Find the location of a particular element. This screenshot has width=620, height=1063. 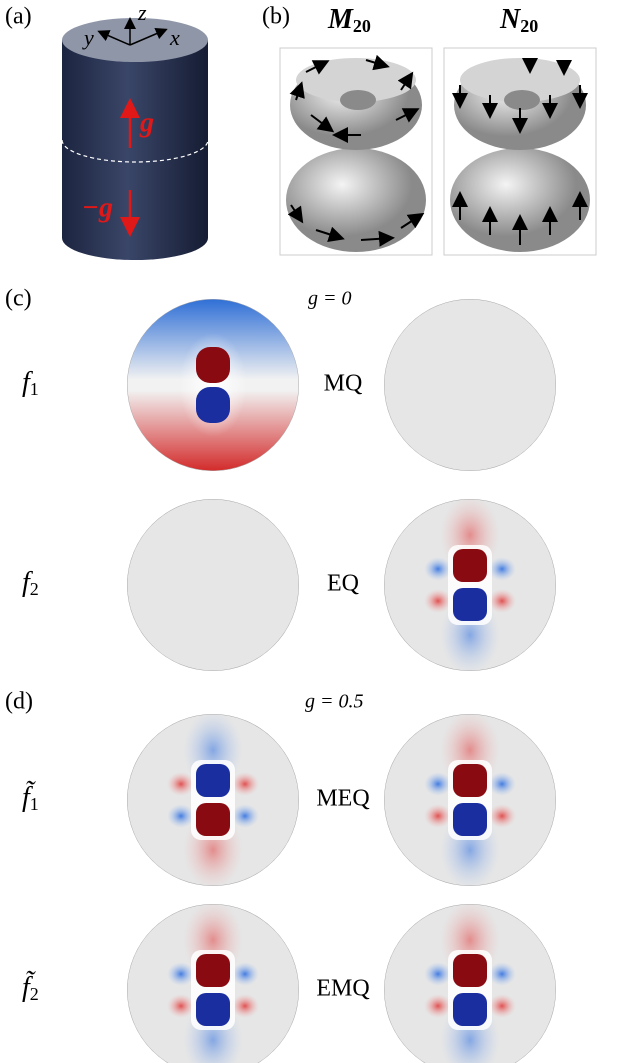

panel-label: (c) is located at coordinates (18, 299).